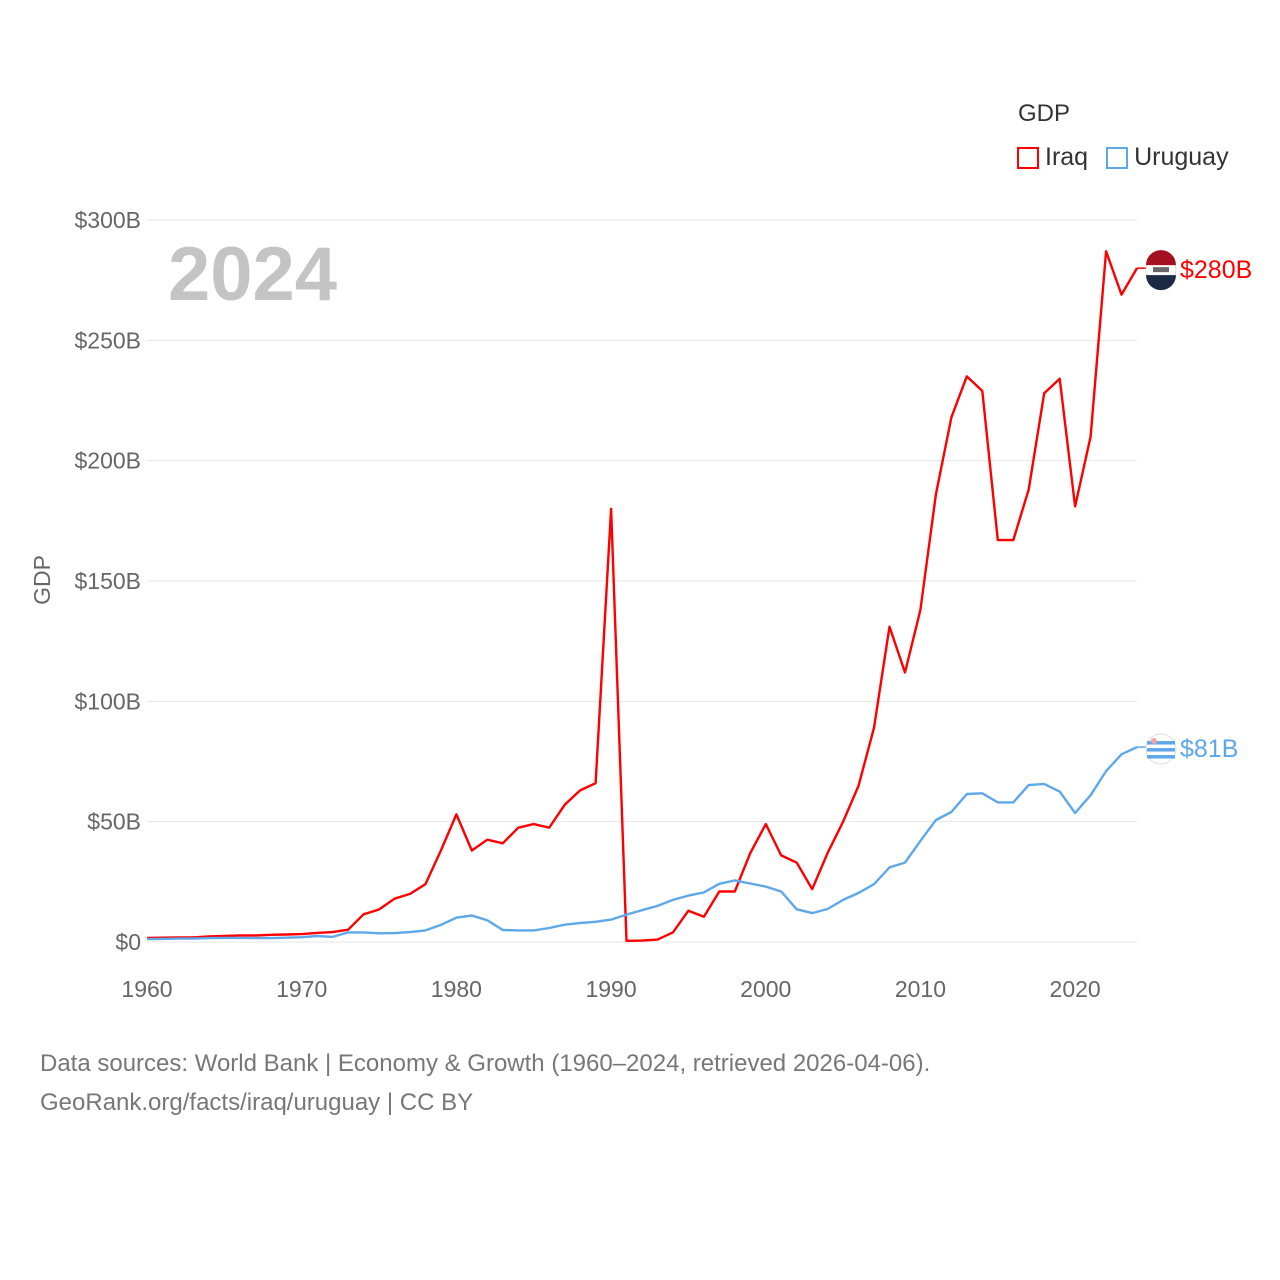  I want to click on legend: Iraq Uruguay, so click(1123, 157).